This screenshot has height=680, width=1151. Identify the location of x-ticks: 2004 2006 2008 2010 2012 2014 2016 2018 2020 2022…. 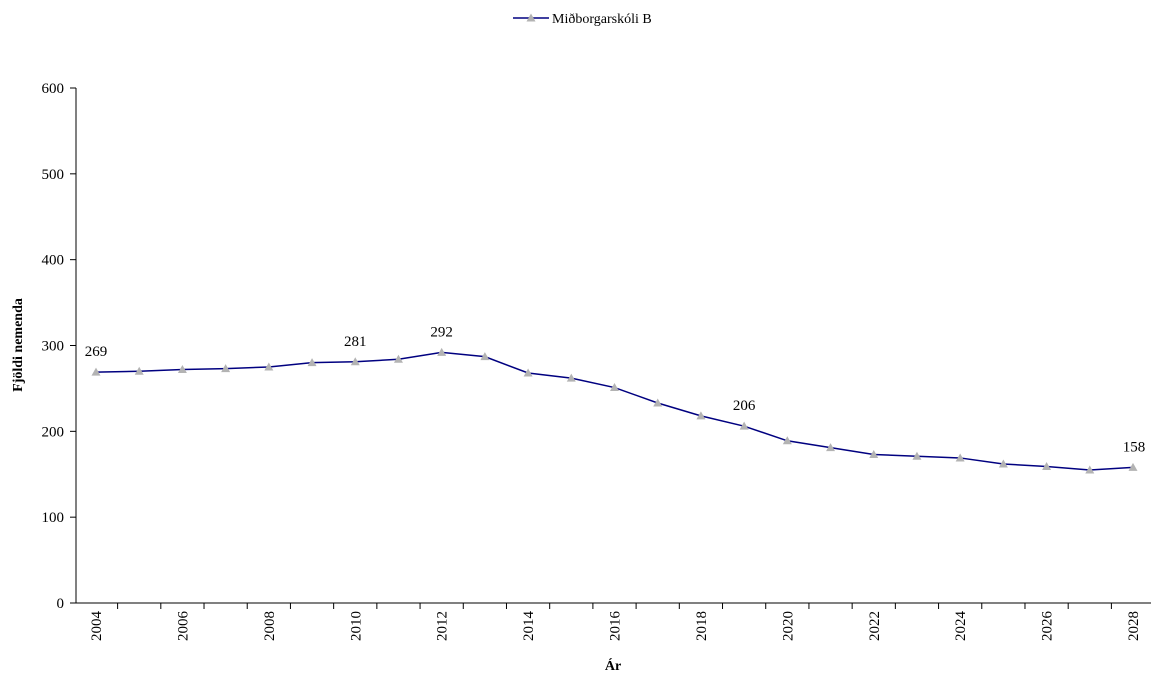
(615, 622).